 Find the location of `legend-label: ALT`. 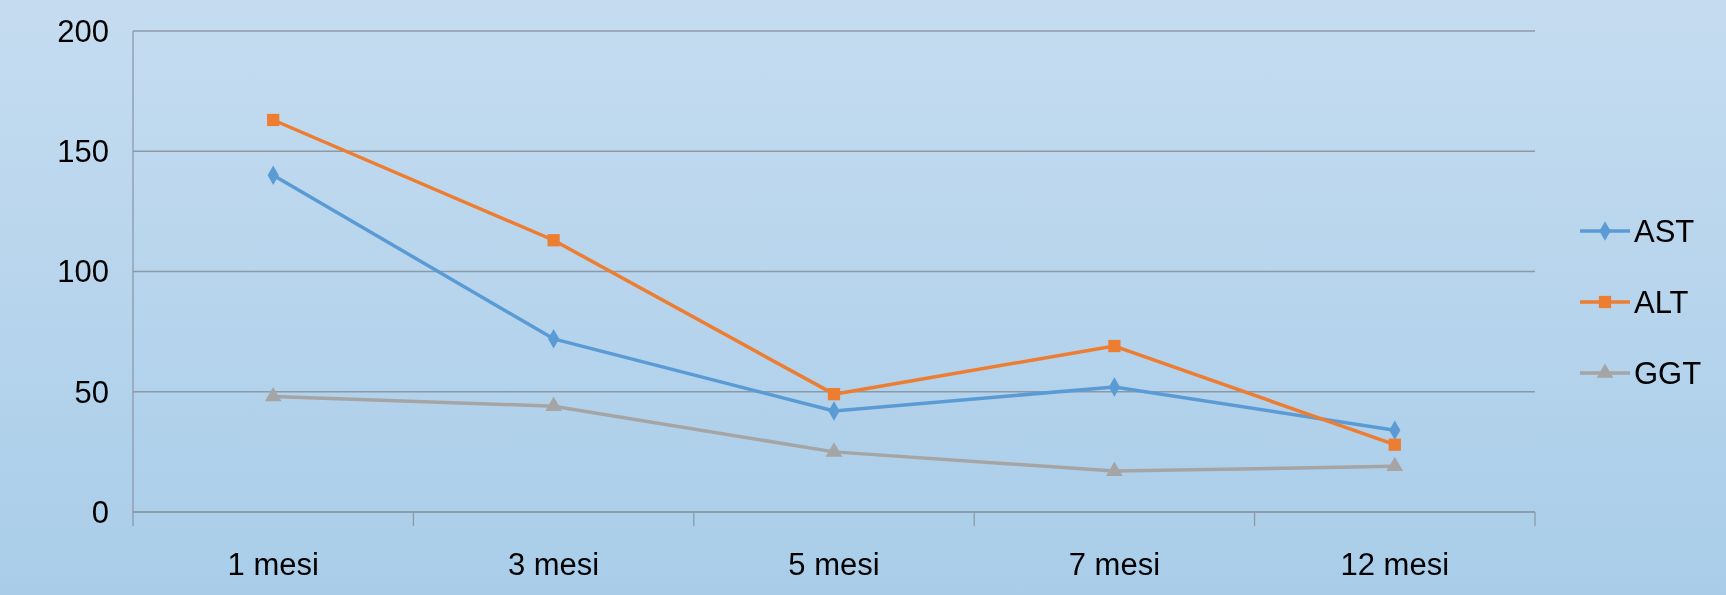

legend-label: ALT is located at coordinates (1661, 302).